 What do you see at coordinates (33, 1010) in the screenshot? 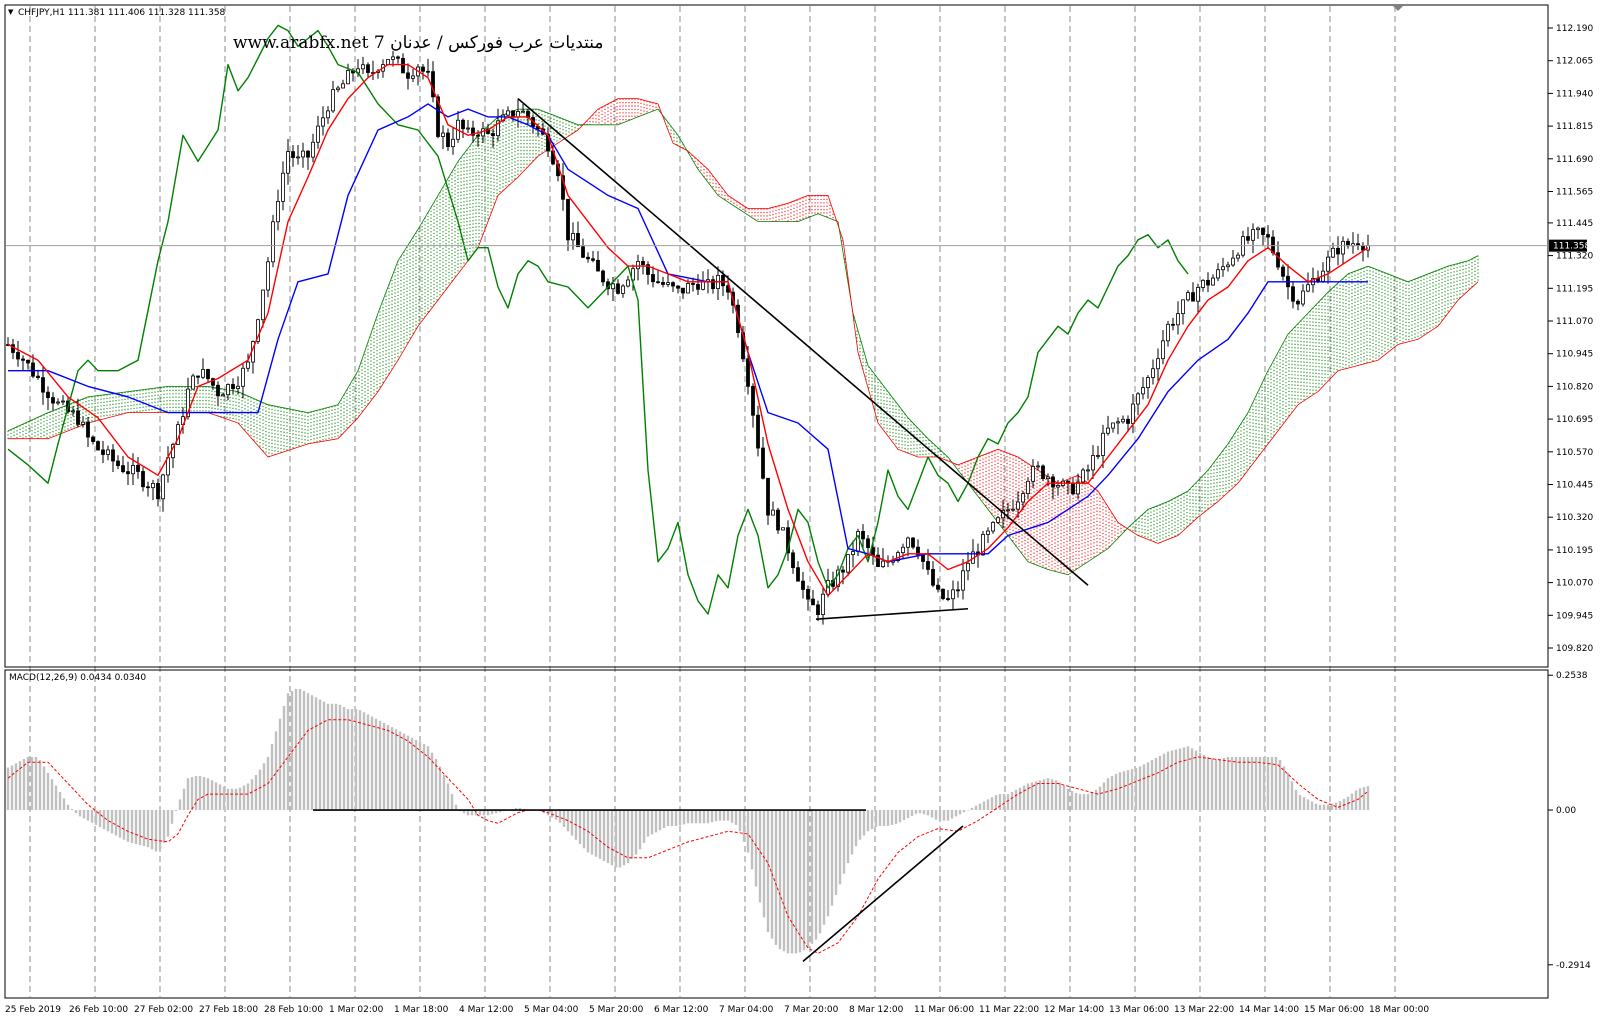
I see `time-tick-label: 25 Feb 2019` at bounding box center [33, 1010].